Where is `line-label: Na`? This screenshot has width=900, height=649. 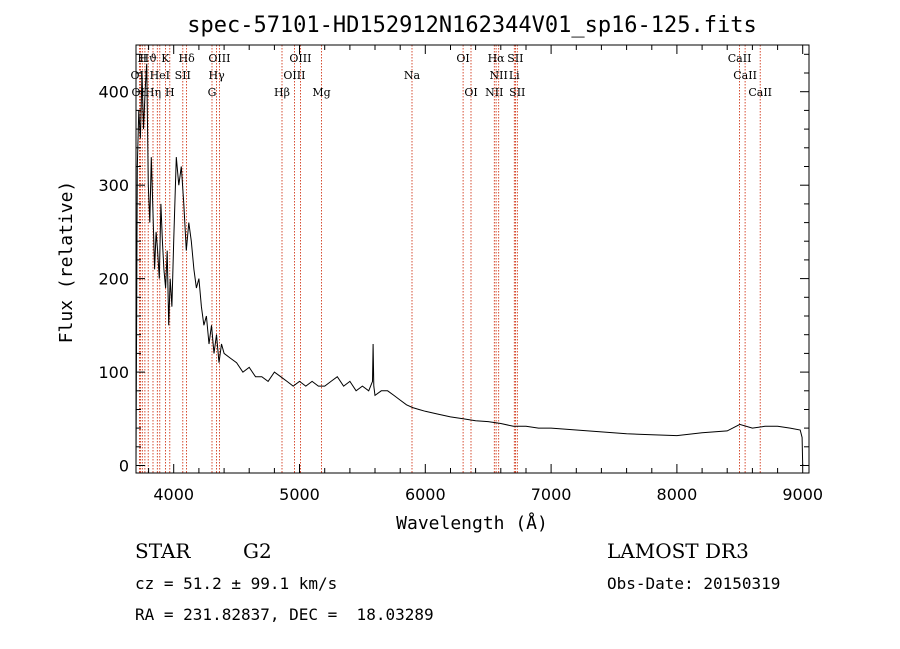 line-label: Na is located at coordinates (412, 75).